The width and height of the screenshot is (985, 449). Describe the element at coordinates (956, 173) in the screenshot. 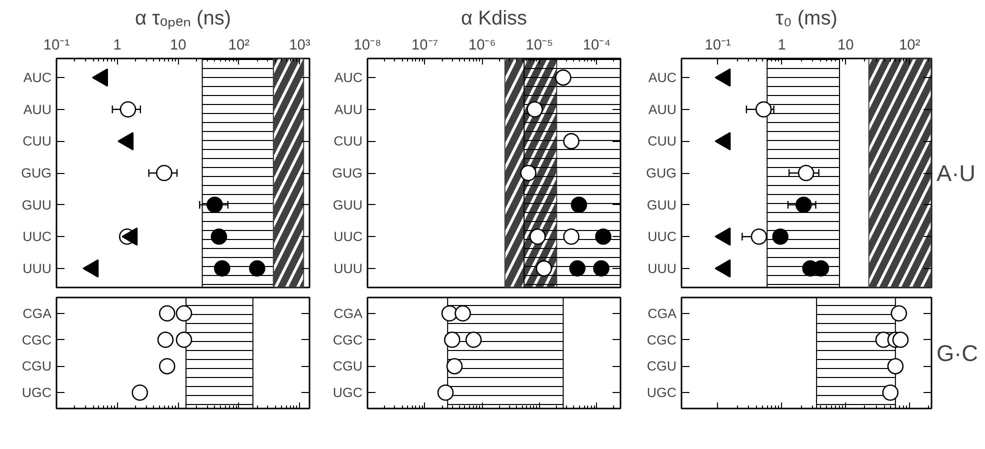

I see `text: A·U` at that location.